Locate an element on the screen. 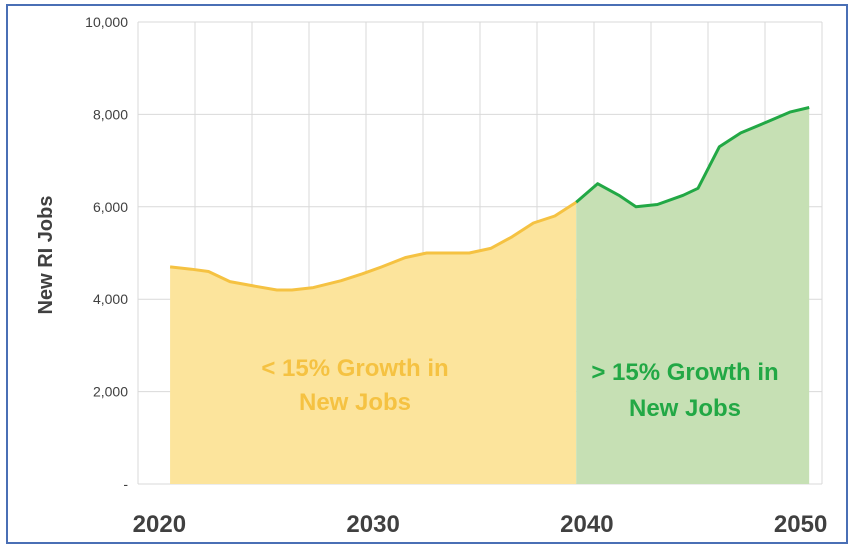 The height and width of the screenshot is (554, 860). annotation-line-1: < 15% Growth in is located at coordinates (354, 368).